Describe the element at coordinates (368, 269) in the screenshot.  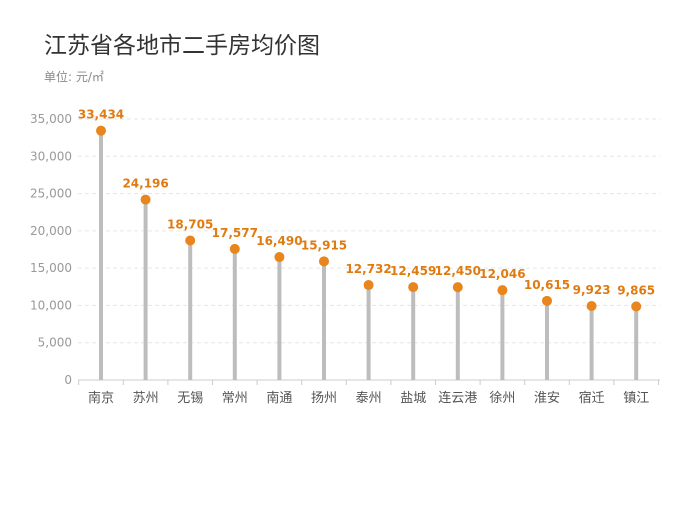
I see `data-label: 12,732` at that location.